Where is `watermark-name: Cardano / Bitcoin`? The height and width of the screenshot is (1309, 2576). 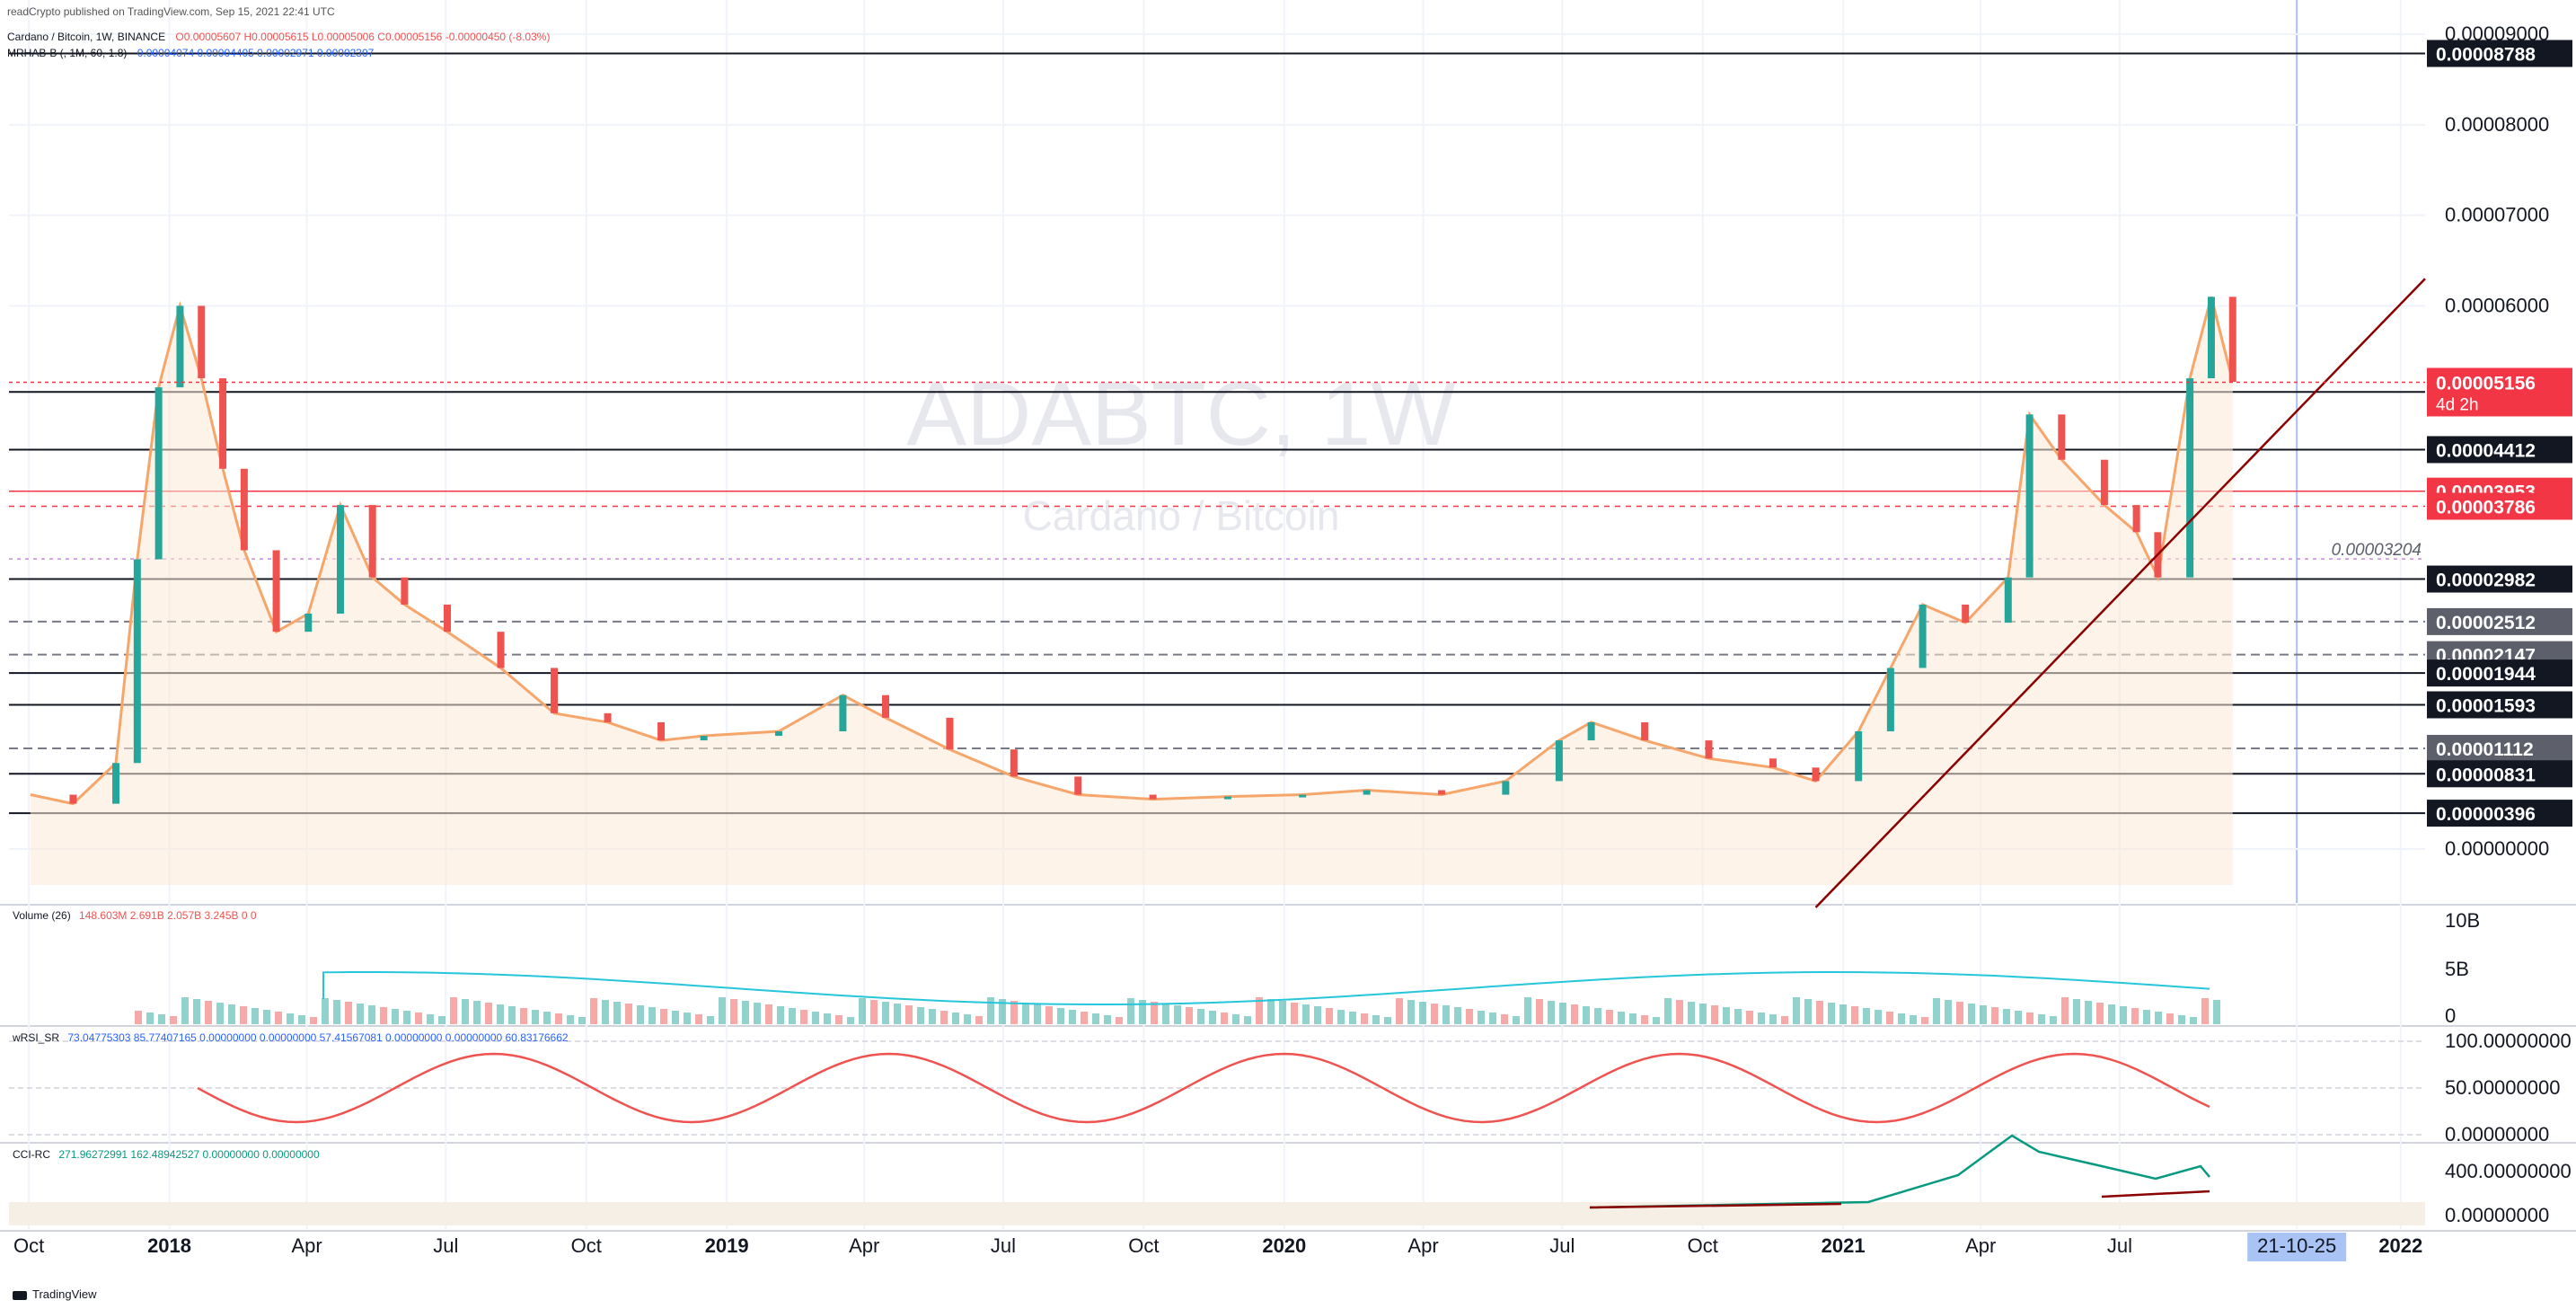
watermark-name: Cardano / Bitcoin is located at coordinates (1181, 515).